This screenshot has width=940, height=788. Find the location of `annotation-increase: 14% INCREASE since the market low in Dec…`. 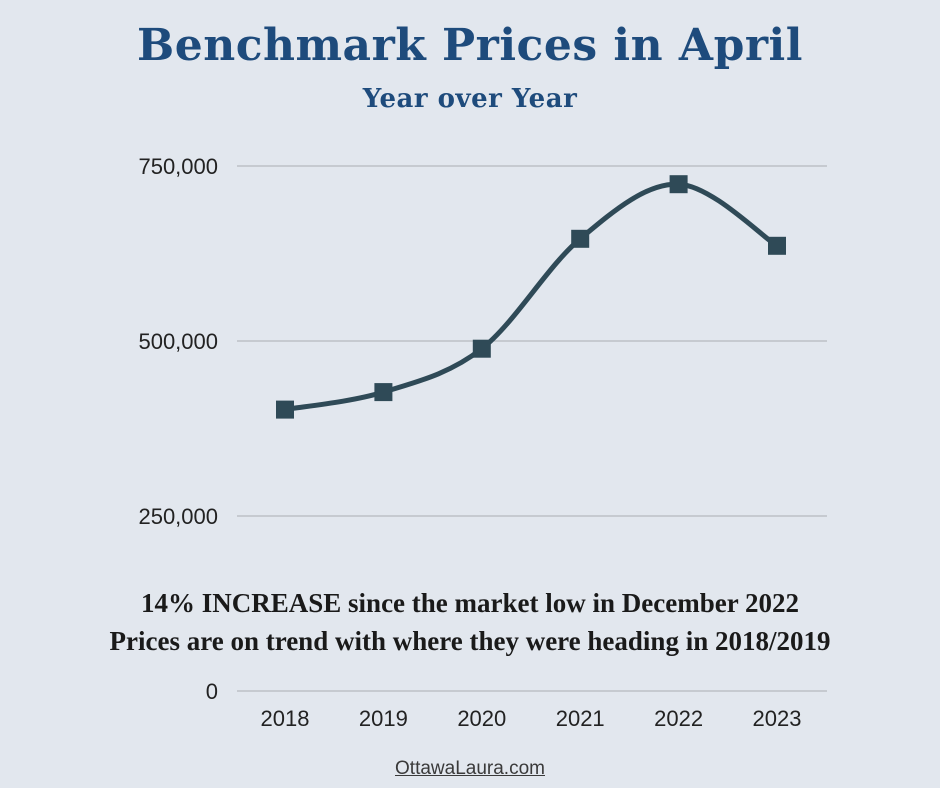

annotation-increase: 14% INCREASE since the market low in Dec… is located at coordinates (470, 603).